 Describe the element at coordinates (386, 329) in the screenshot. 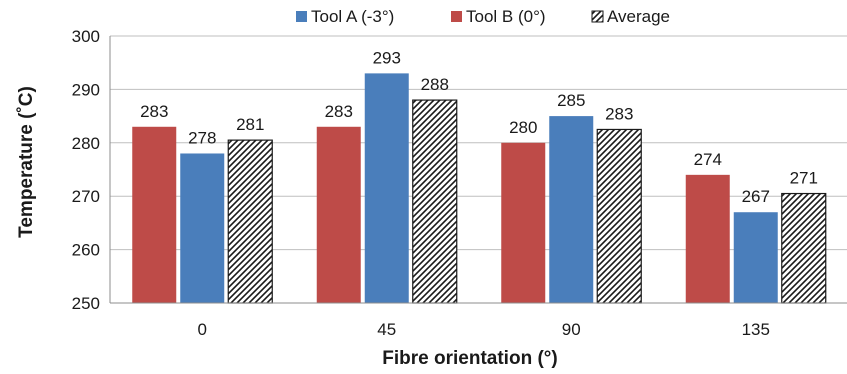

I see `x-tick-label: 45` at that location.